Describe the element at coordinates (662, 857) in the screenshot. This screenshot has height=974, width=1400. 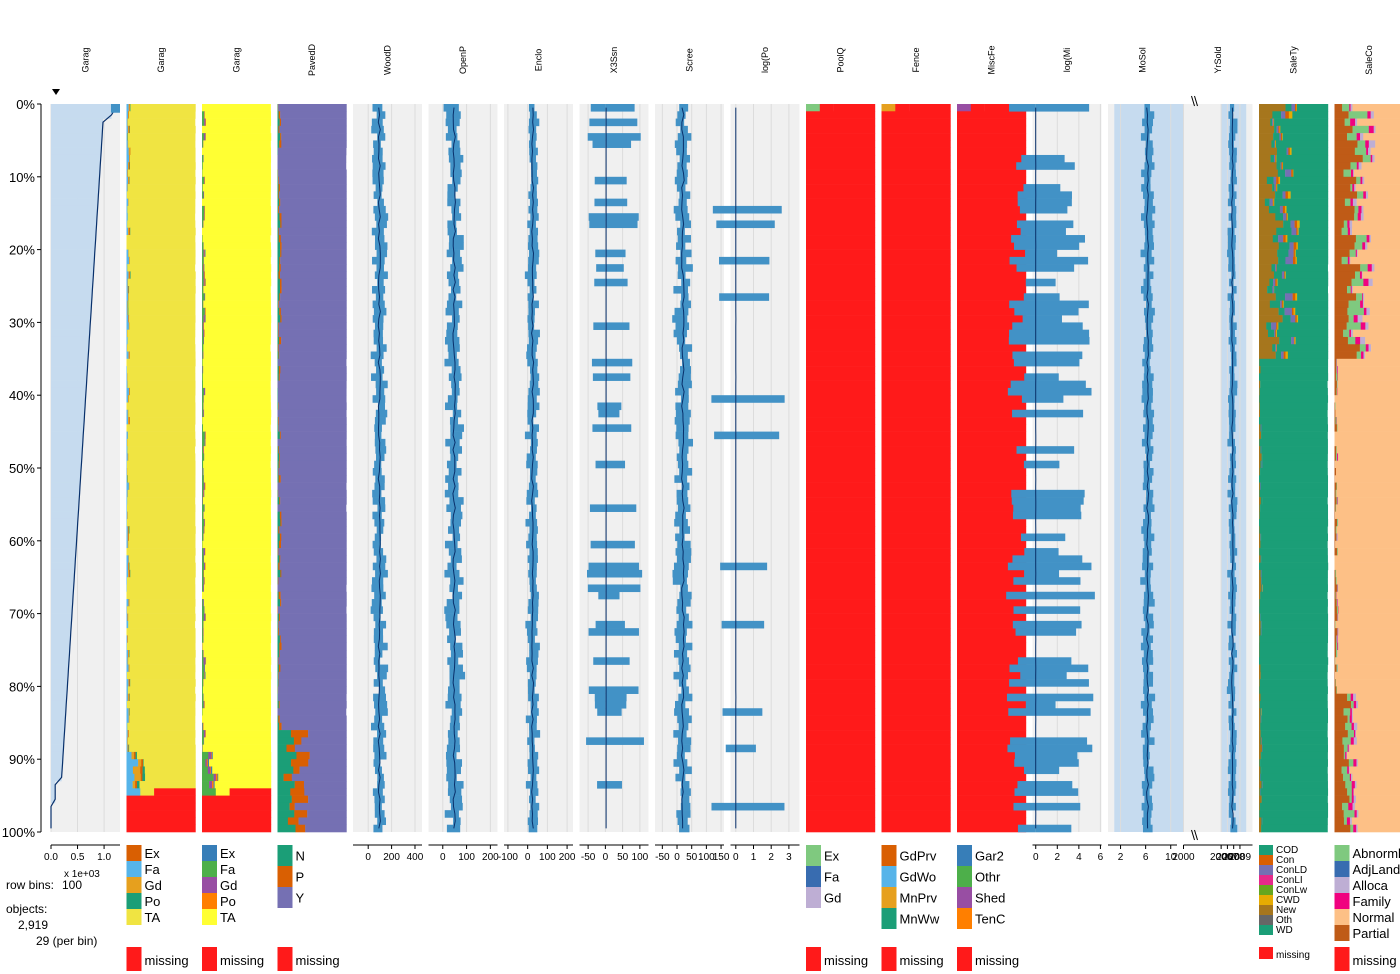
I see `x-tick-label: -50` at that location.